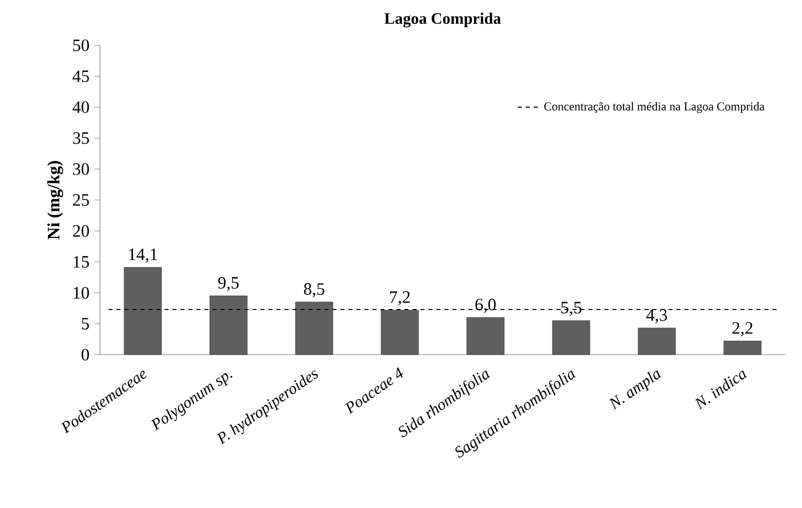 Image resolution: width=802 pixels, height=508 pixels. Describe the element at coordinates (81, 262) in the screenshot. I see `y-tick-label: 15` at that location.